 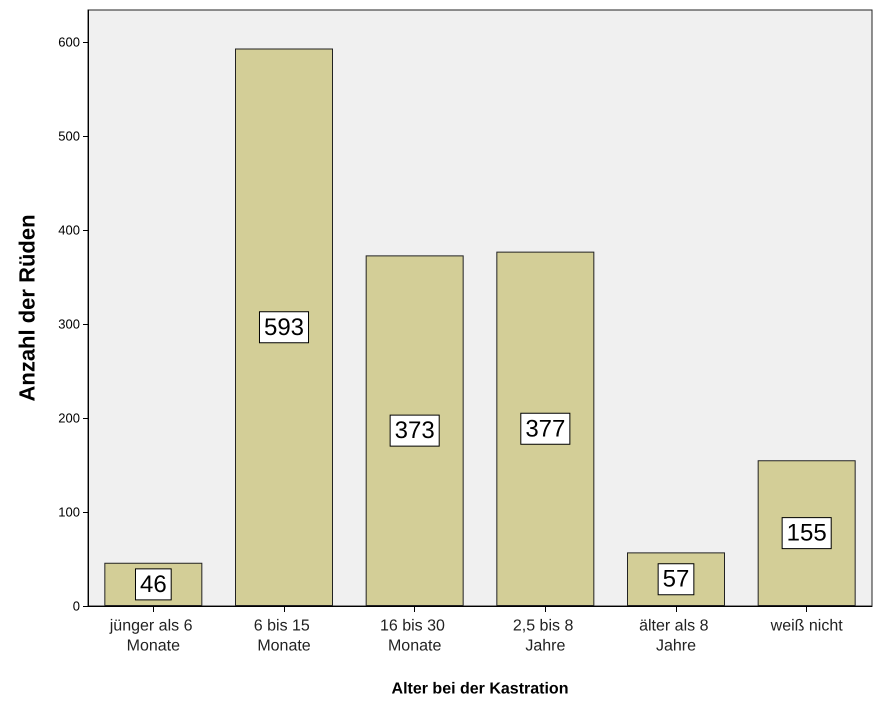 What do you see at coordinates (414, 430) in the screenshot?
I see `data-label: 373` at bounding box center [414, 430].